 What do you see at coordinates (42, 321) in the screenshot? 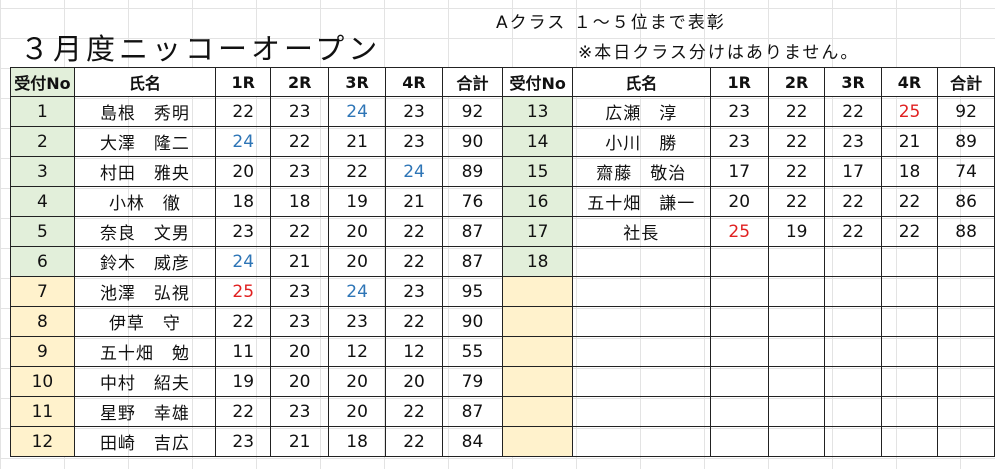
I see `reception-no-cell: 8` at bounding box center [42, 321].